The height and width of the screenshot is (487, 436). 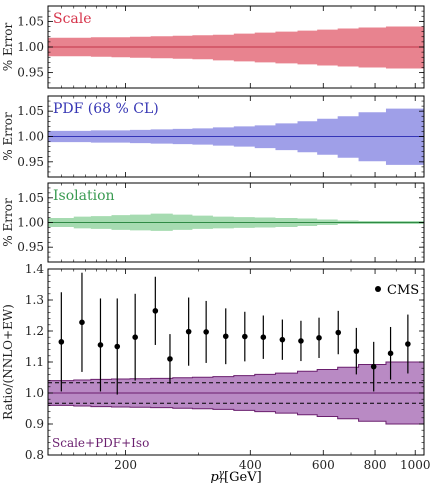 I want to click on scale-ytick-label: 1.05, so click(x=30, y=21).